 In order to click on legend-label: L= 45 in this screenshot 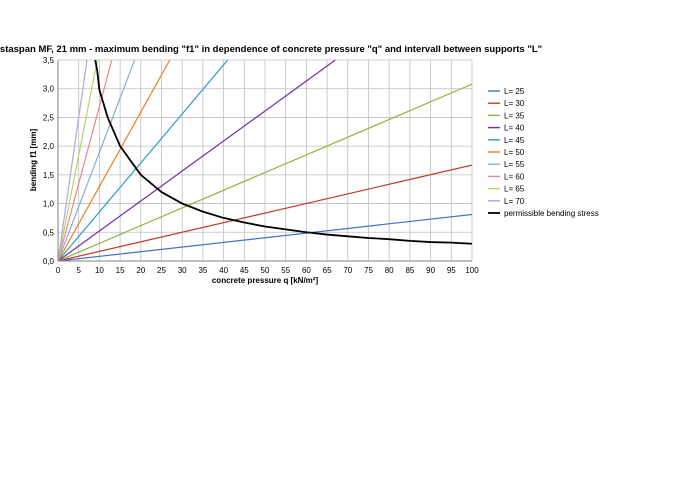, I will do `click(514, 140)`.